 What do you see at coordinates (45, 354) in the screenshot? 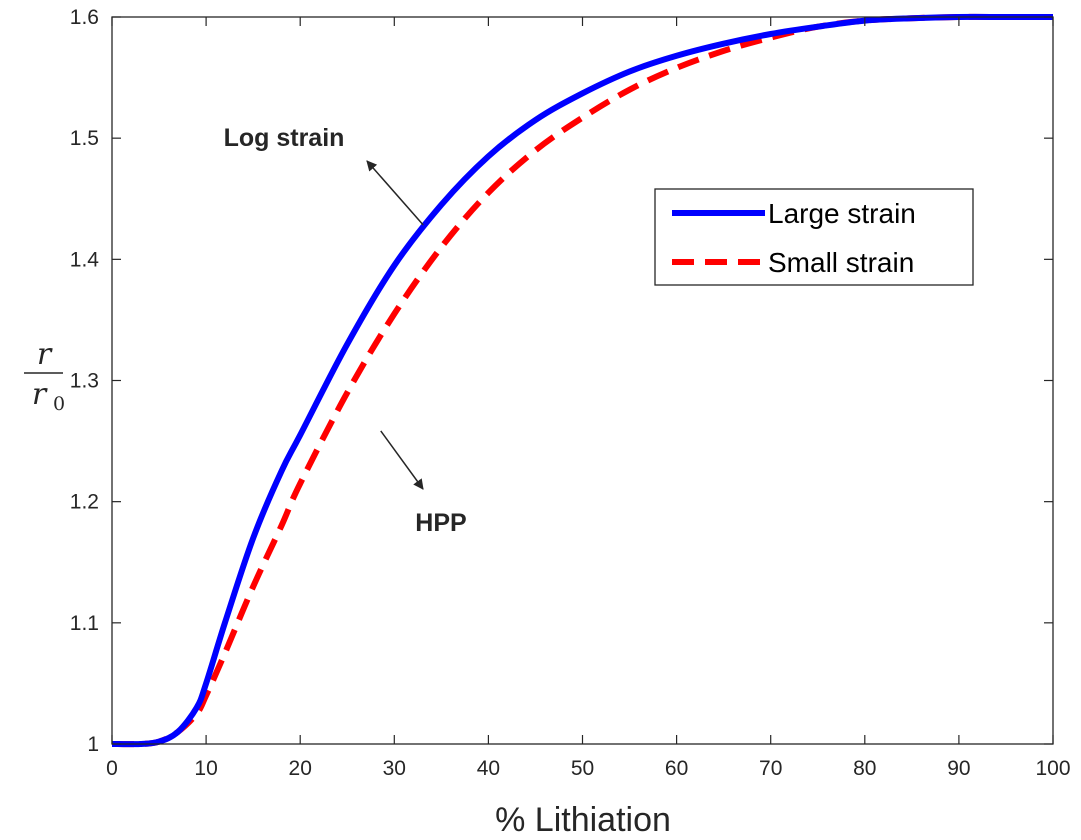
I see `y-axis-label-numerator: r` at bounding box center [45, 354].